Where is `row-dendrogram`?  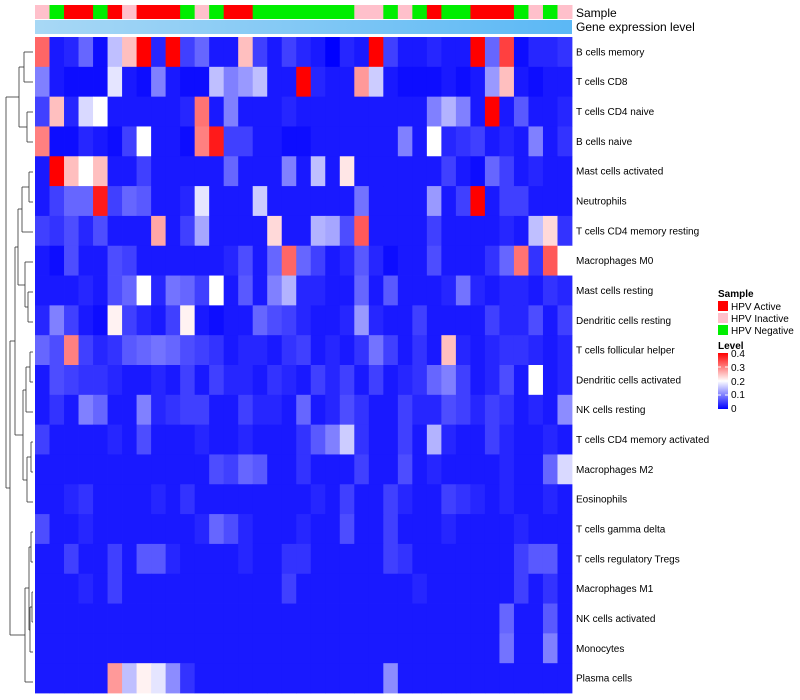
row-dendrogram is located at coordinates (19, 367).